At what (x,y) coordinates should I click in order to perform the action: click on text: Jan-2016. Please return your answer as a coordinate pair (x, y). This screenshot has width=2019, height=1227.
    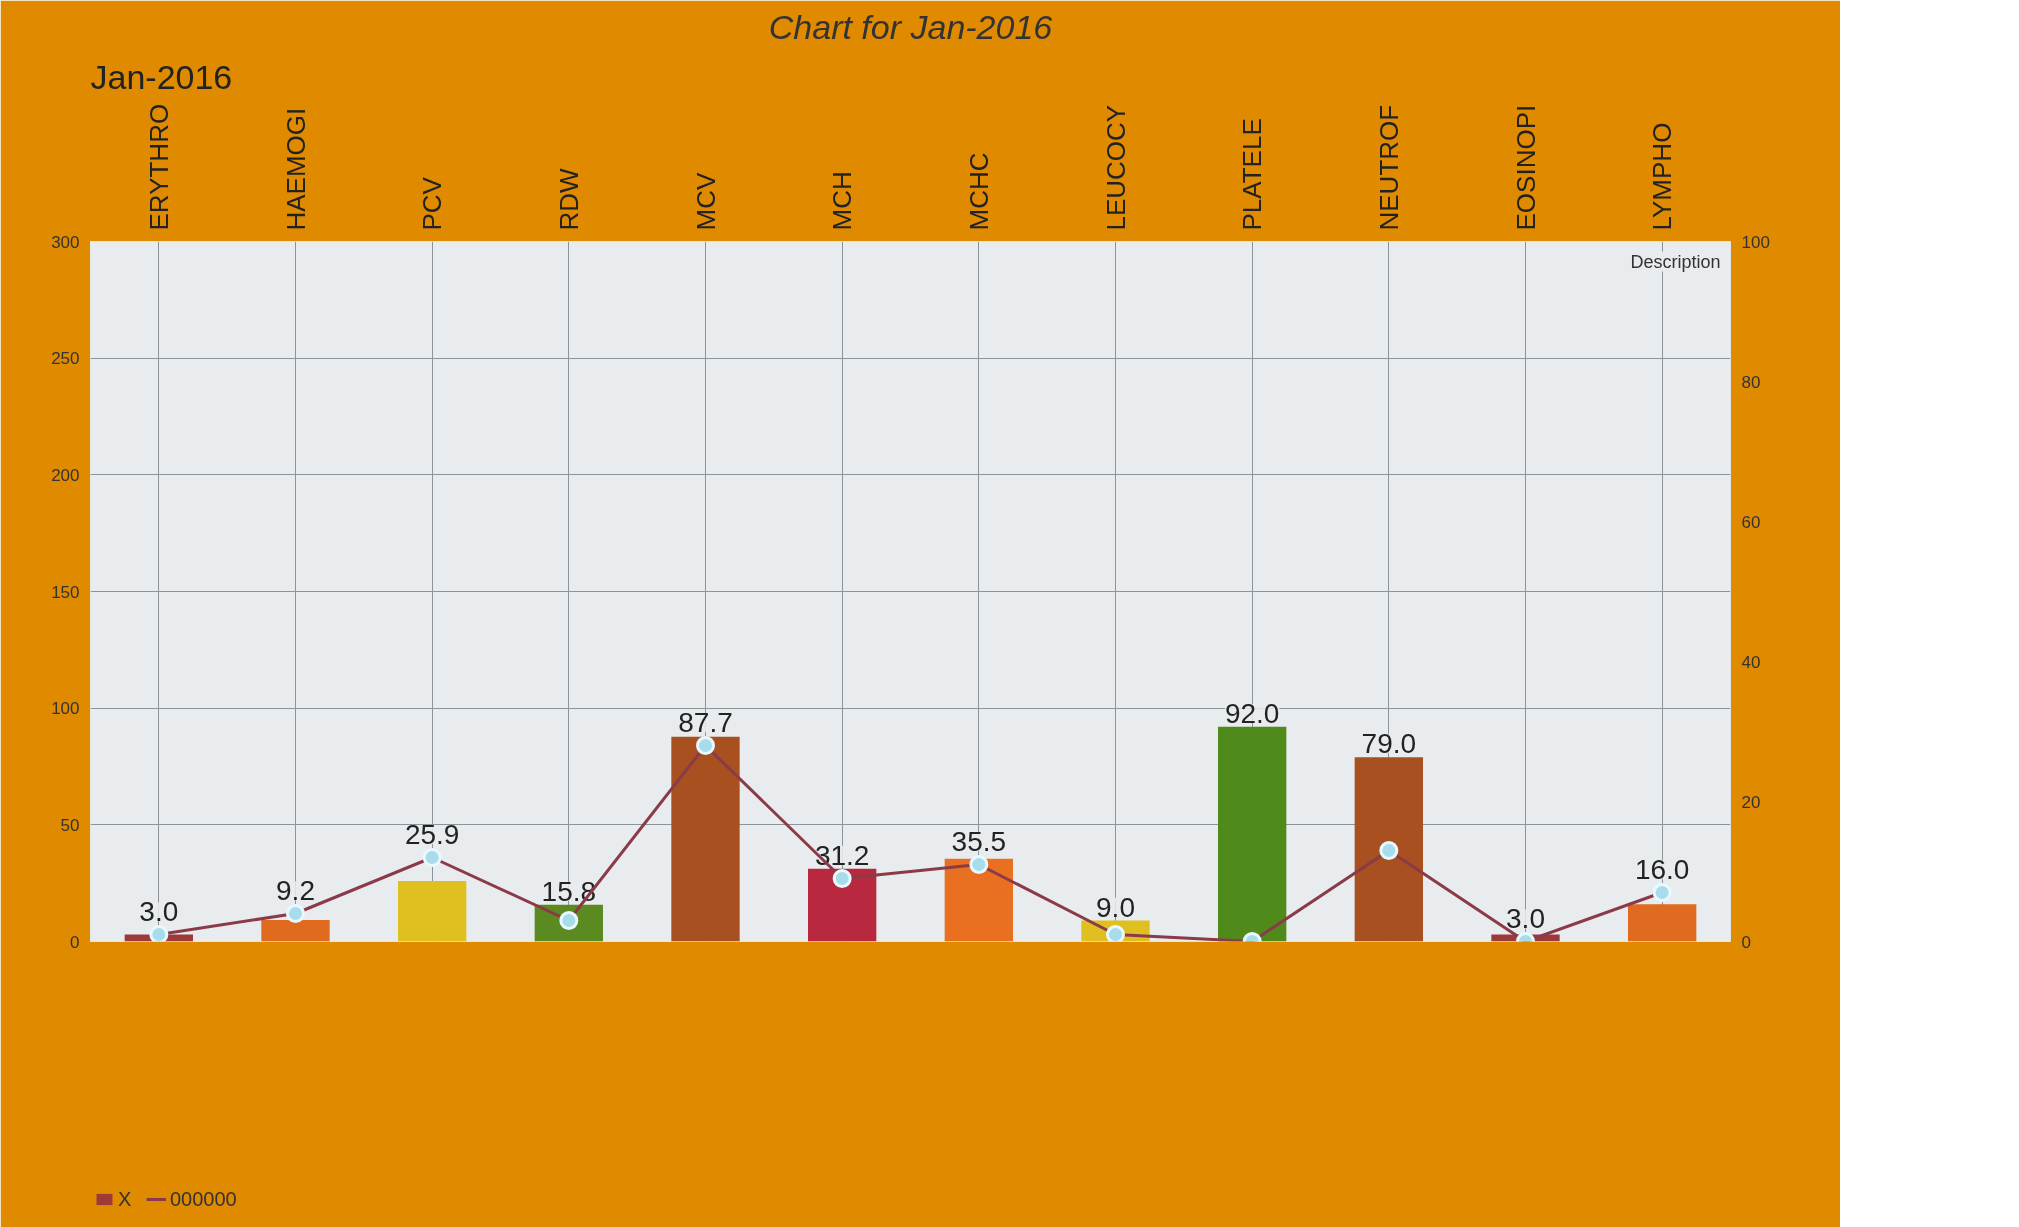
    Looking at the image, I should click on (161, 76).